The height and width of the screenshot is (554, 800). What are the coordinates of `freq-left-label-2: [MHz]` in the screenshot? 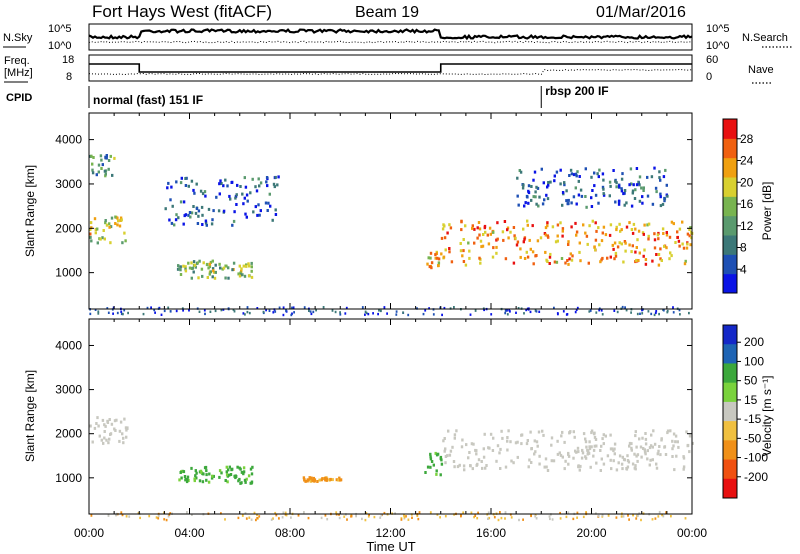 It's located at (18, 73).